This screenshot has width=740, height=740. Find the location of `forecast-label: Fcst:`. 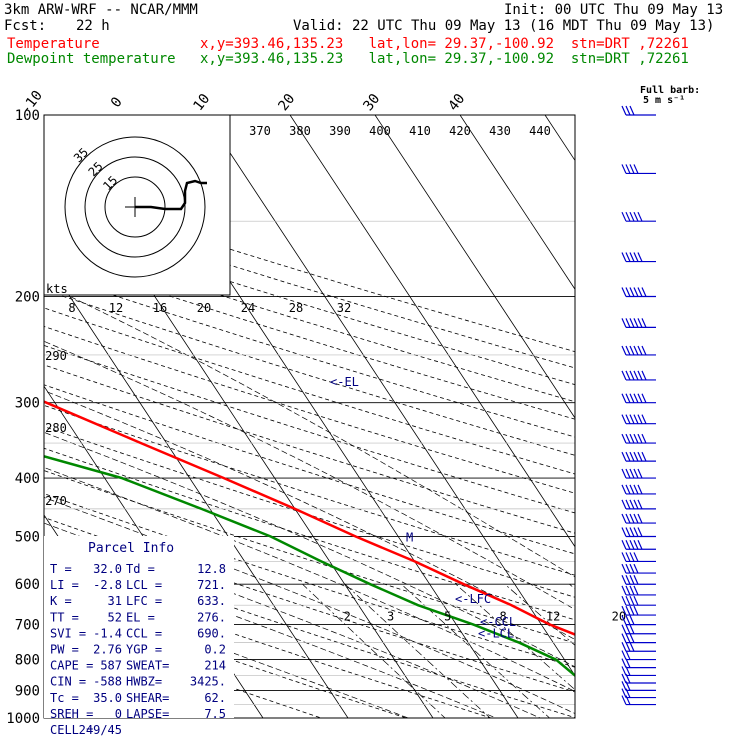

forecast-label: Fcst: is located at coordinates (25, 26).